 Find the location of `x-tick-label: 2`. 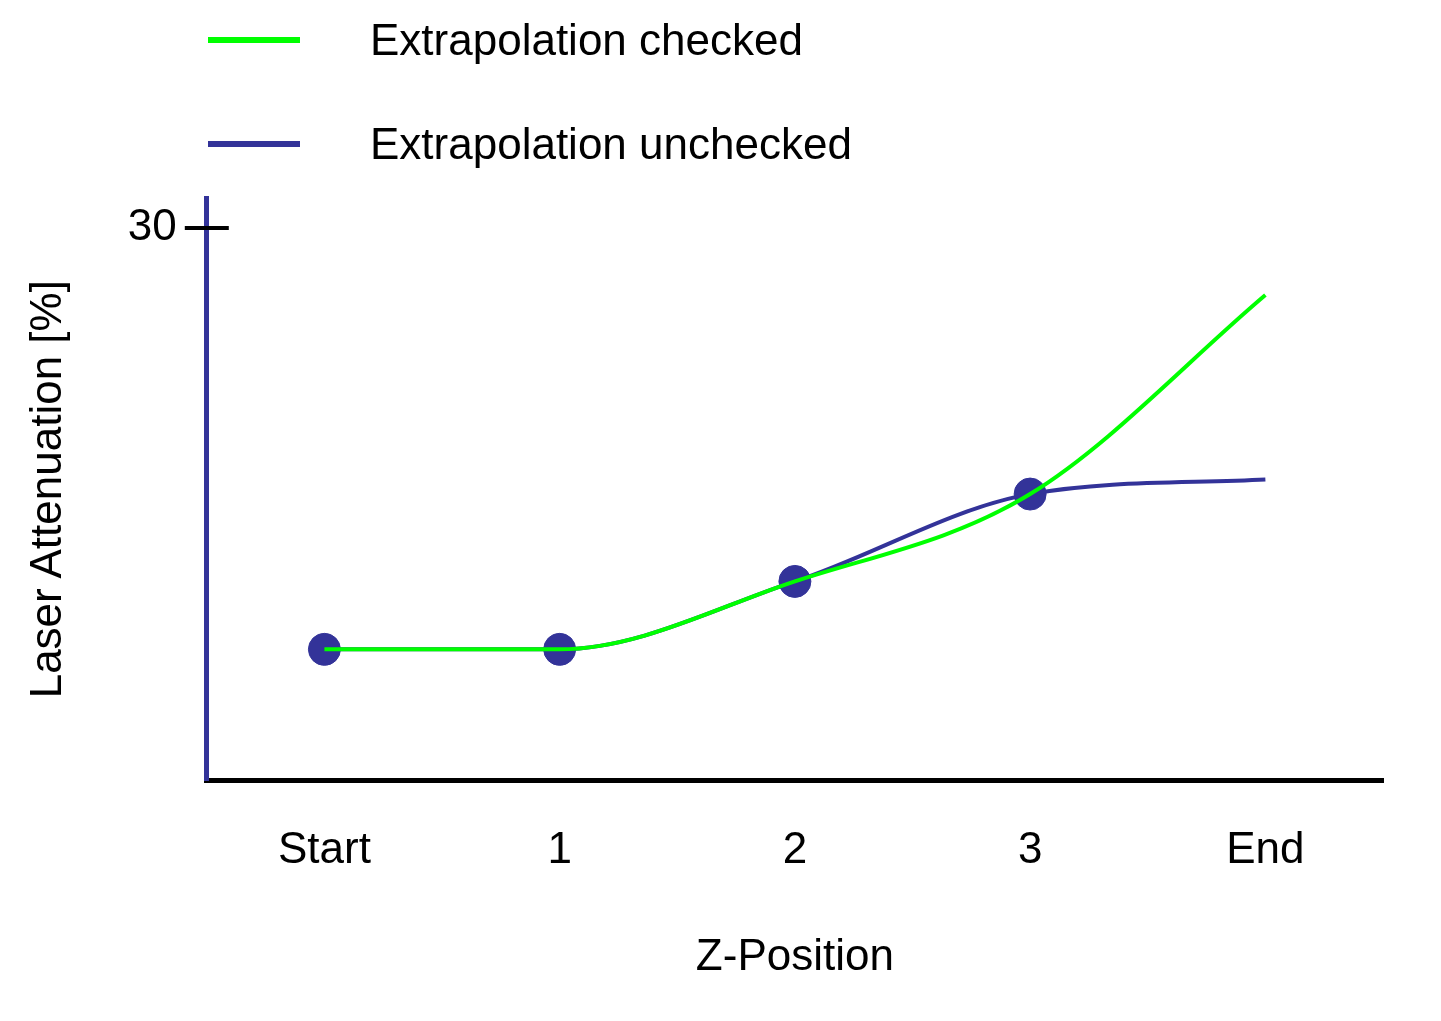

x-tick-label: 2 is located at coordinates (795, 847).